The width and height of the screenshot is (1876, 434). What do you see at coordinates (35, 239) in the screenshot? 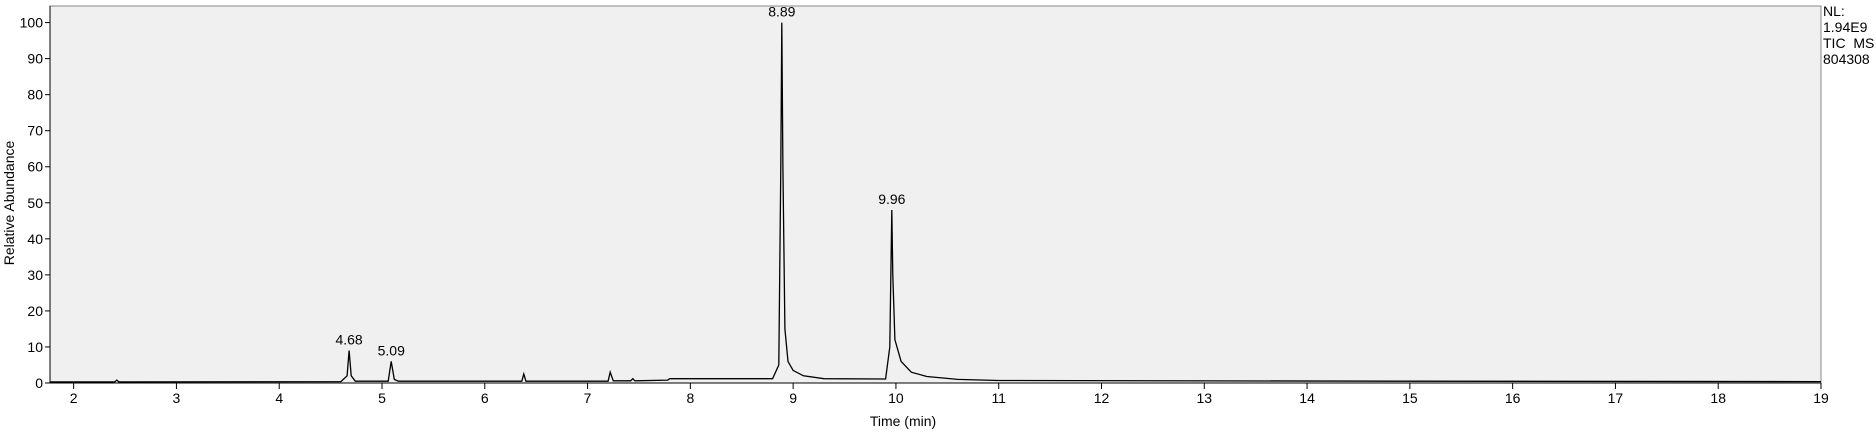
I see `y-tick-label: 40` at bounding box center [35, 239].